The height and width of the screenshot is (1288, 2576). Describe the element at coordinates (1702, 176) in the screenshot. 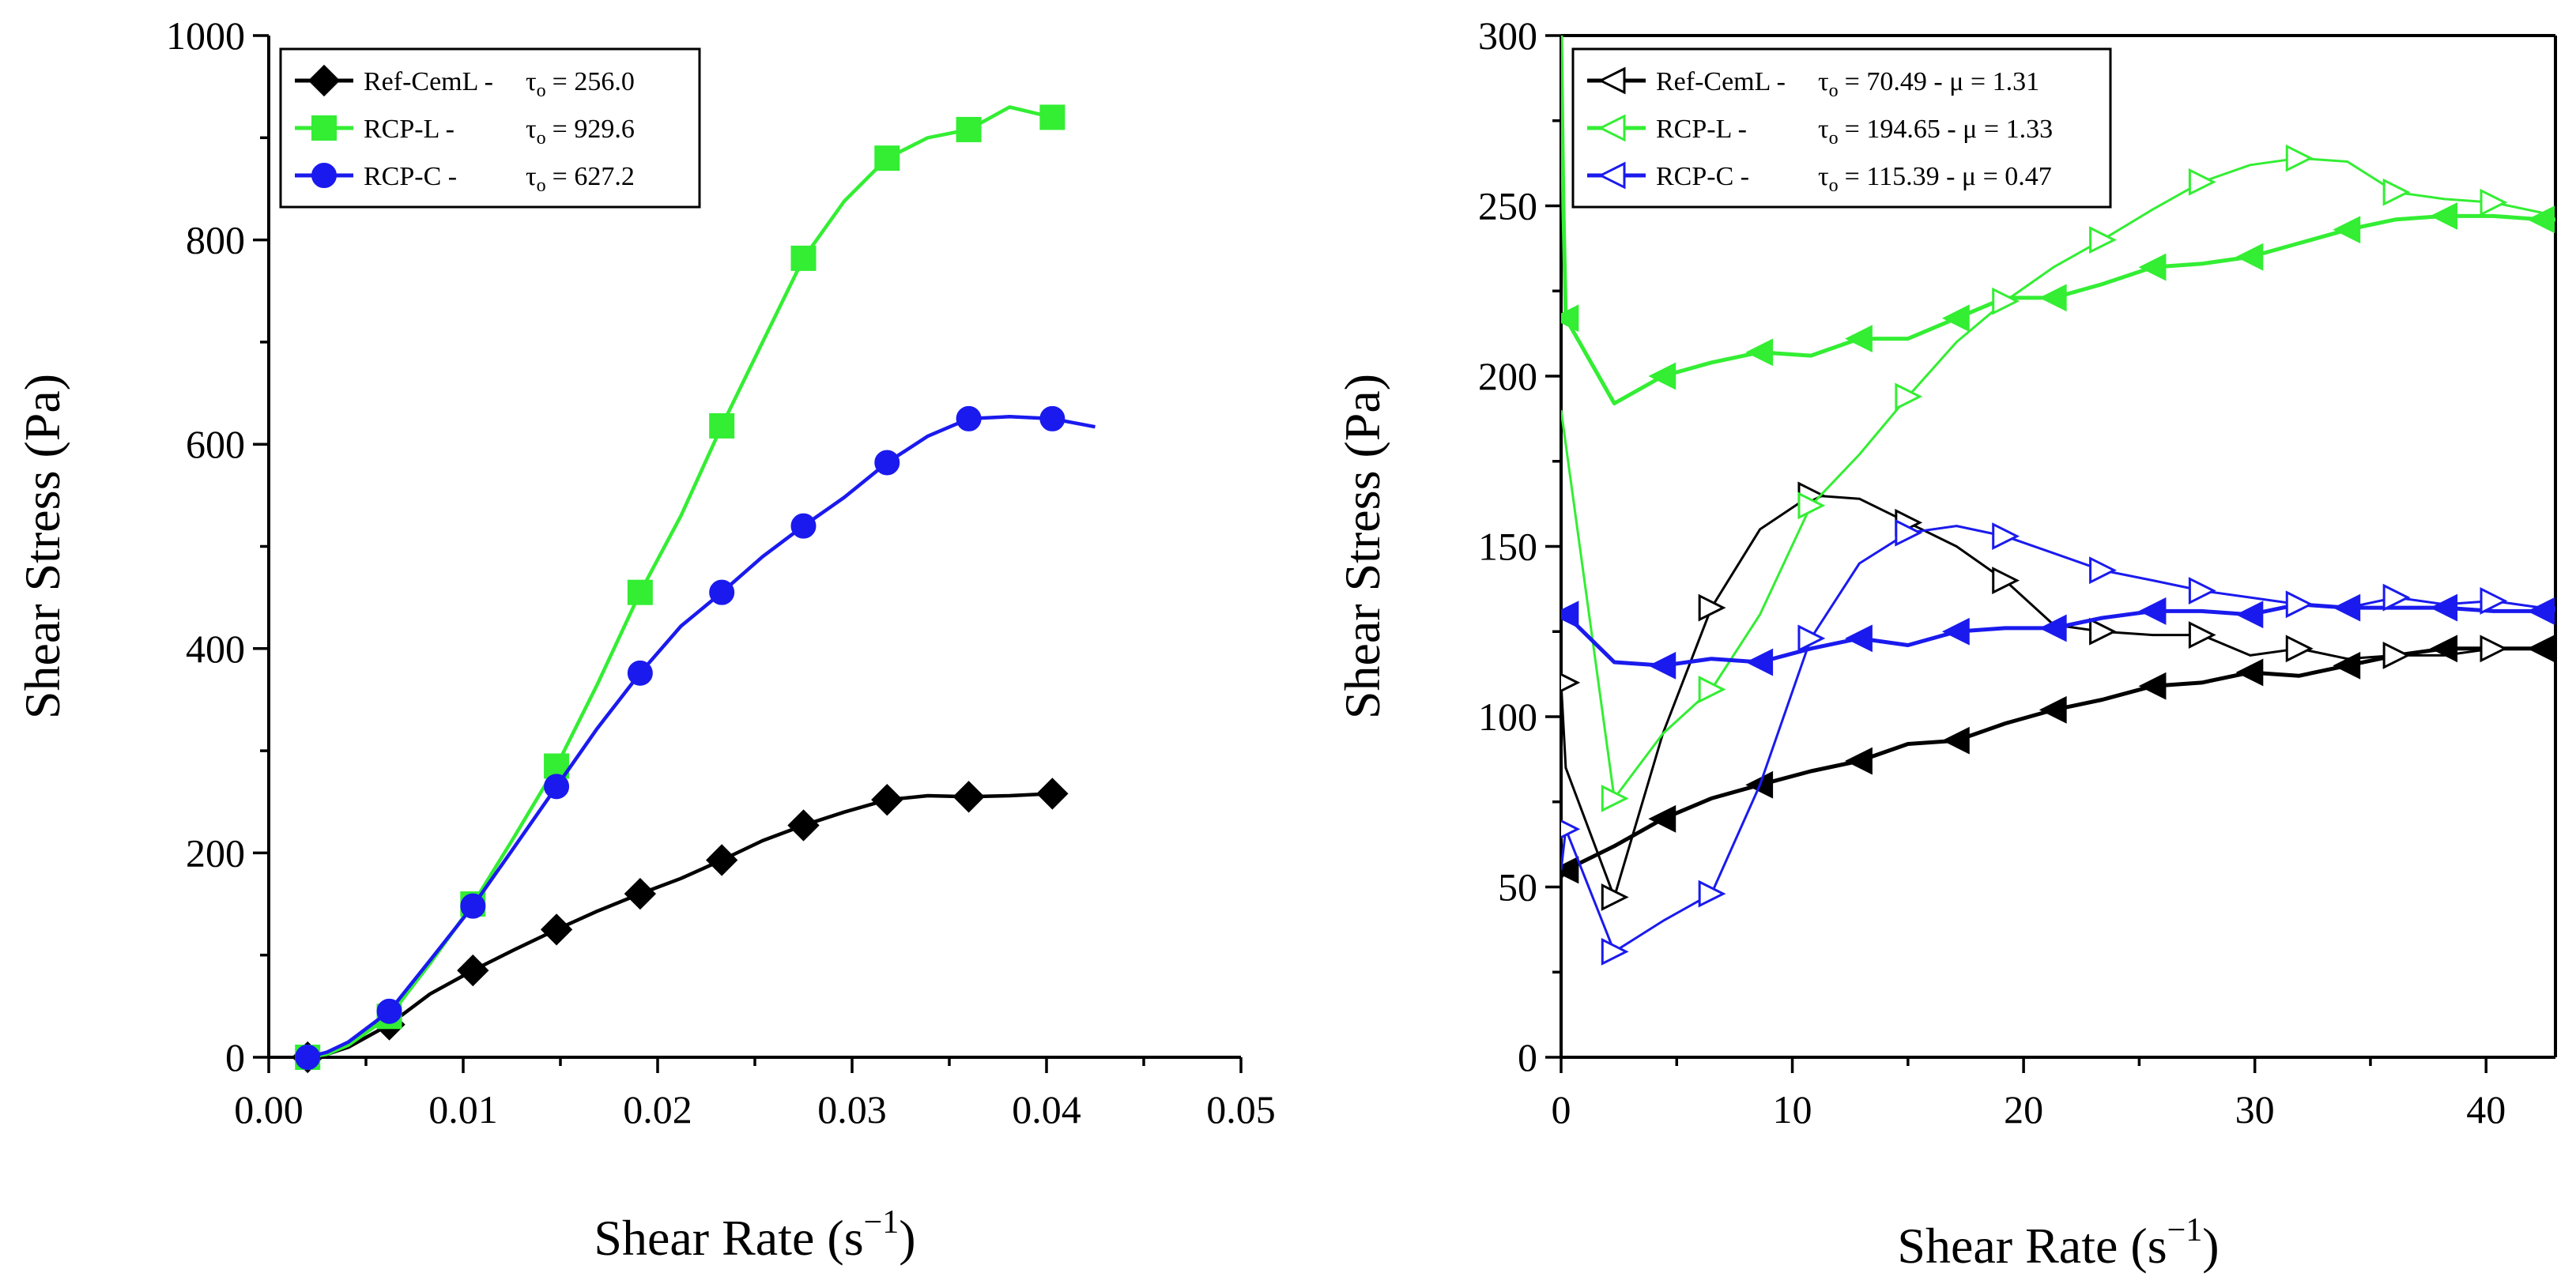

I see `legend-label: RCP-C -` at that location.